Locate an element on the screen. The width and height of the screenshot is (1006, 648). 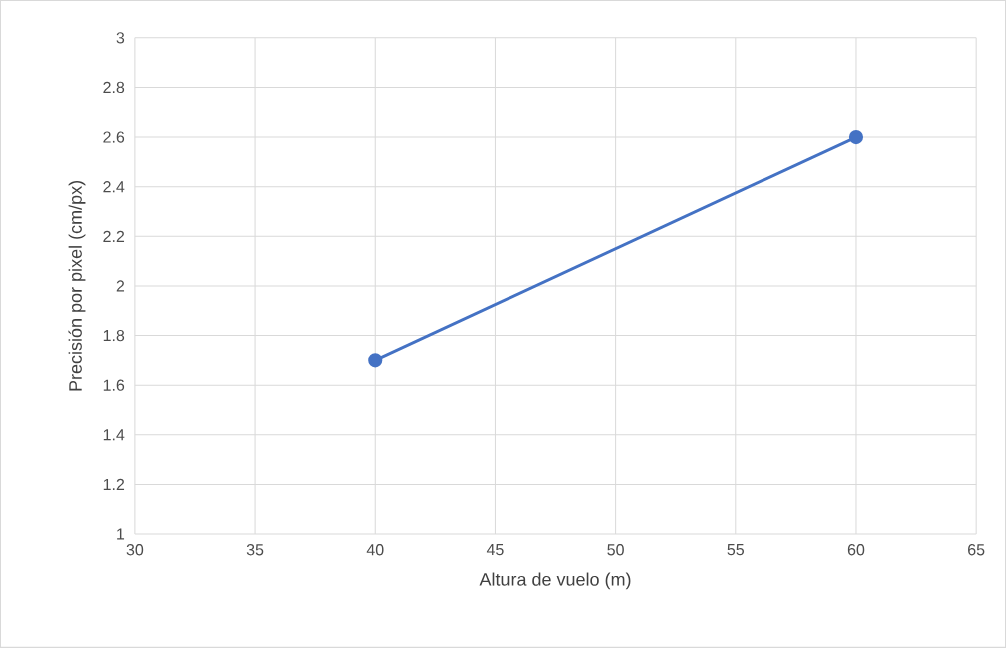
x-tick-label: 30 is located at coordinates (135, 550).